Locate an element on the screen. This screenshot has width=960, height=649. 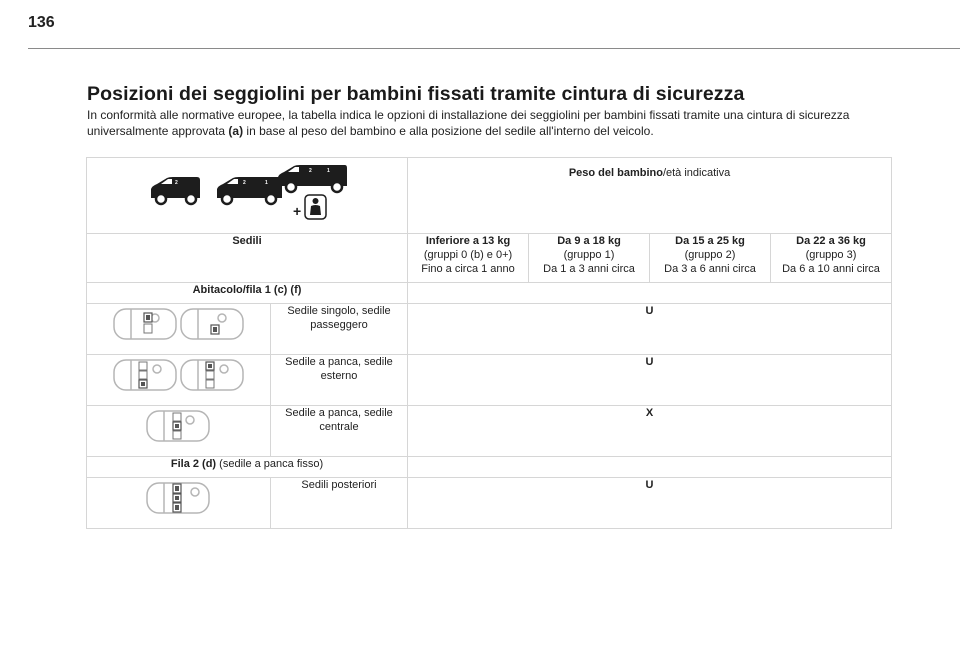
seat-label: Sedili posteriori is located at coordinates (339, 503).